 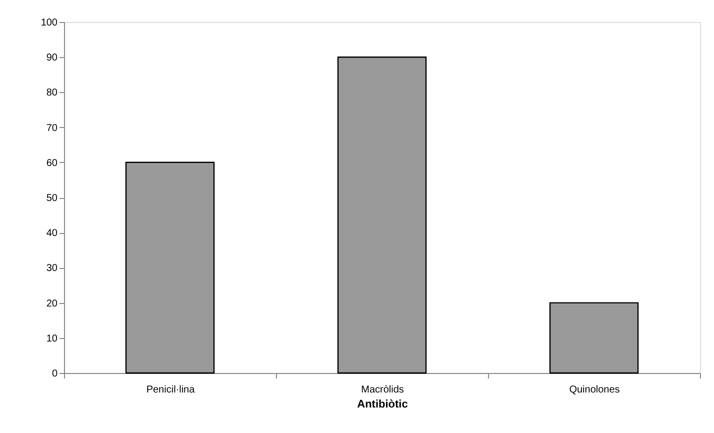 What do you see at coordinates (382, 390) in the screenshot?
I see `x-tick-label: Macròlids` at bounding box center [382, 390].